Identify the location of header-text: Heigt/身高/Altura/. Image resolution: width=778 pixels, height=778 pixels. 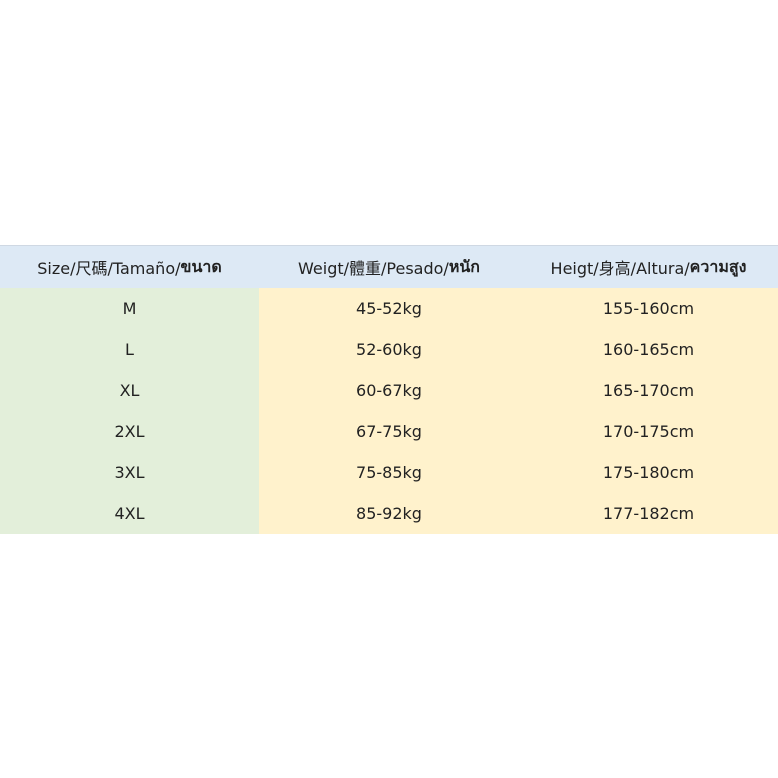
(620, 268).